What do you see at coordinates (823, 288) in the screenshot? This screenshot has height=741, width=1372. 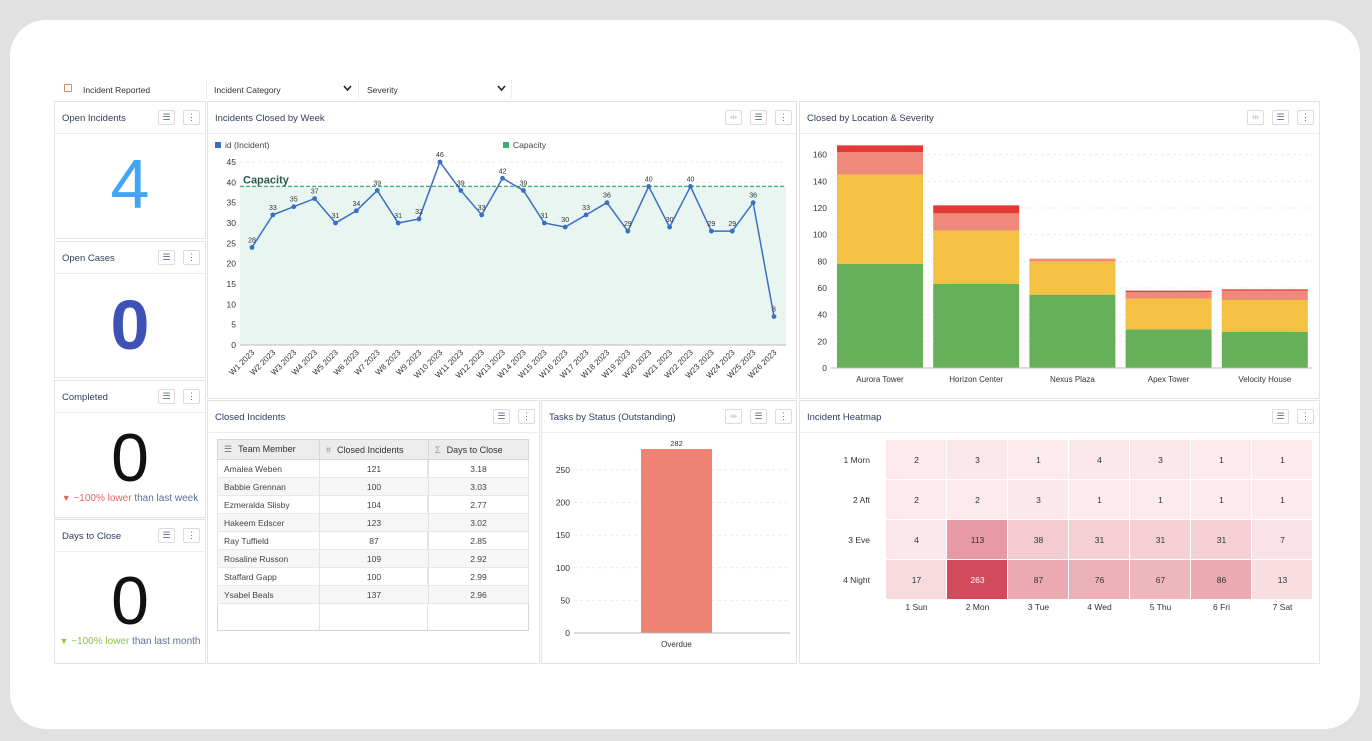 I see `y-tick-label: 60` at bounding box center [823, 288].